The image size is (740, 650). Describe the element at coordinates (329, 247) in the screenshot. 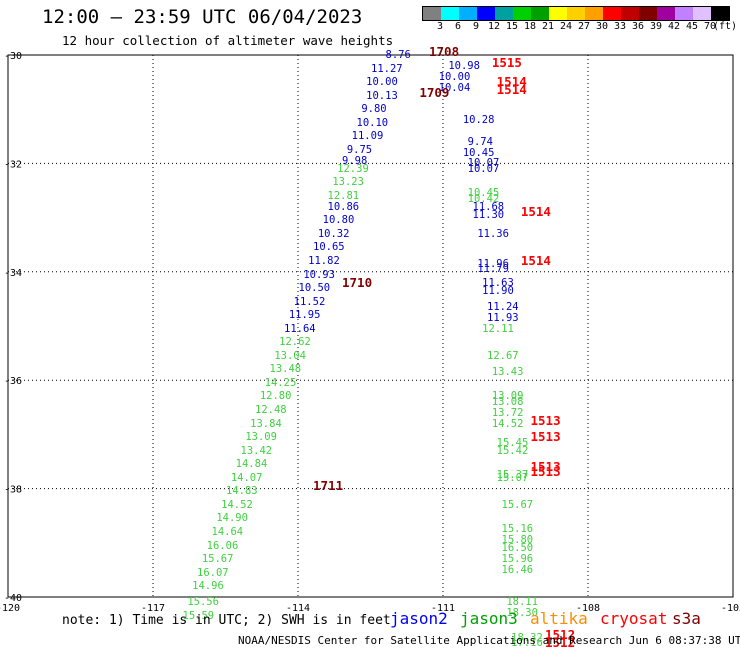

I see `swh-value-jason2: 10.65` at that location.